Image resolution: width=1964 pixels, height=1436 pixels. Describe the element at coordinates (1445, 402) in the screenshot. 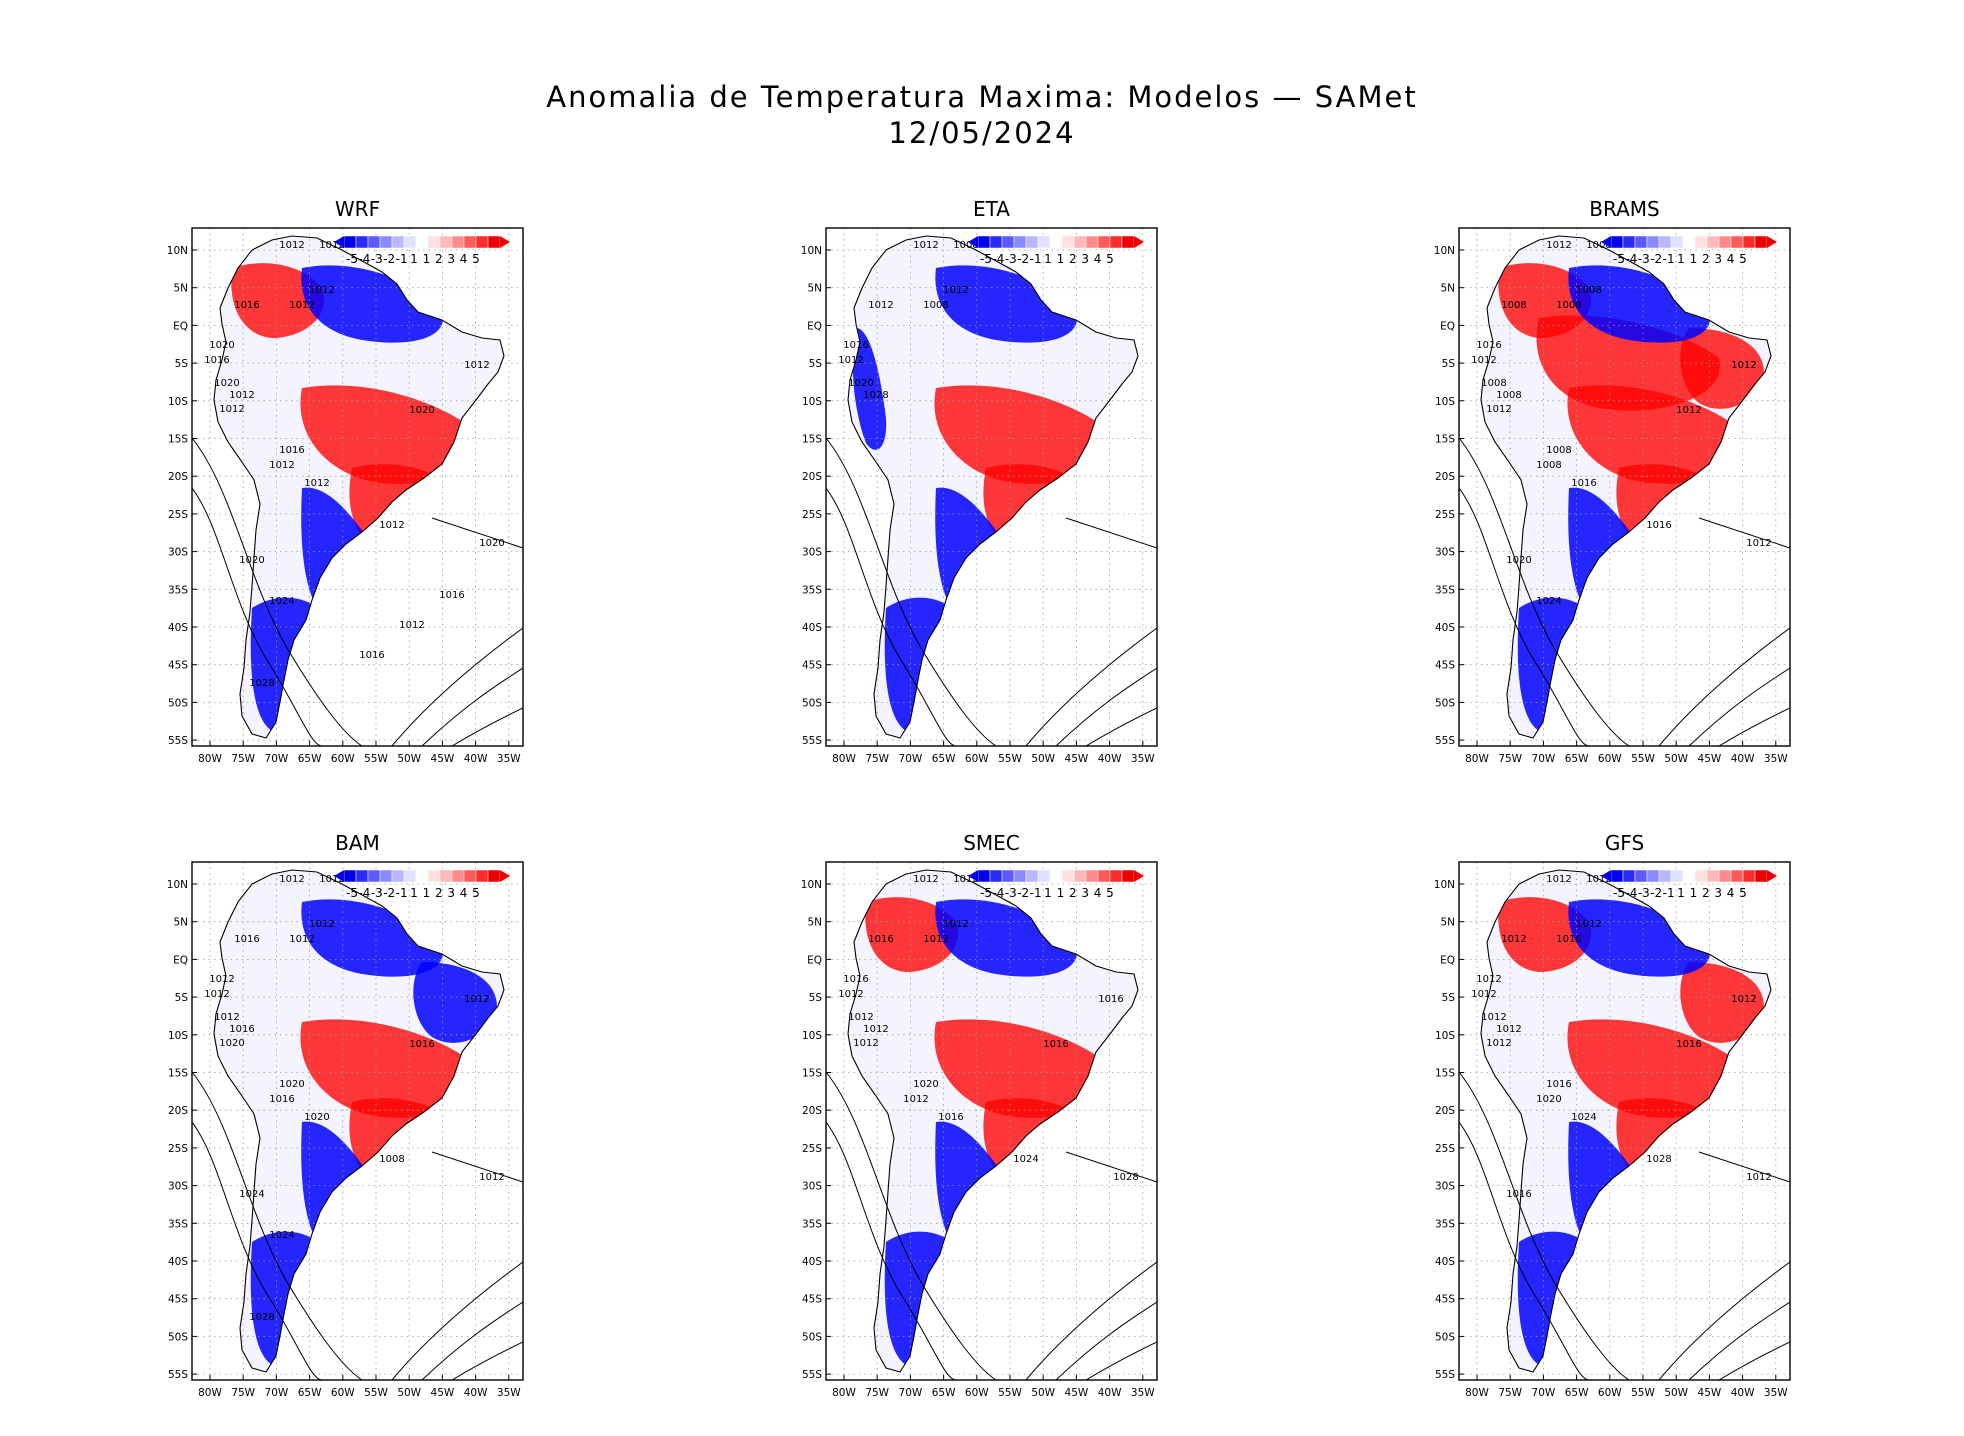

I see `lat-tick-label: 10S` at that location.